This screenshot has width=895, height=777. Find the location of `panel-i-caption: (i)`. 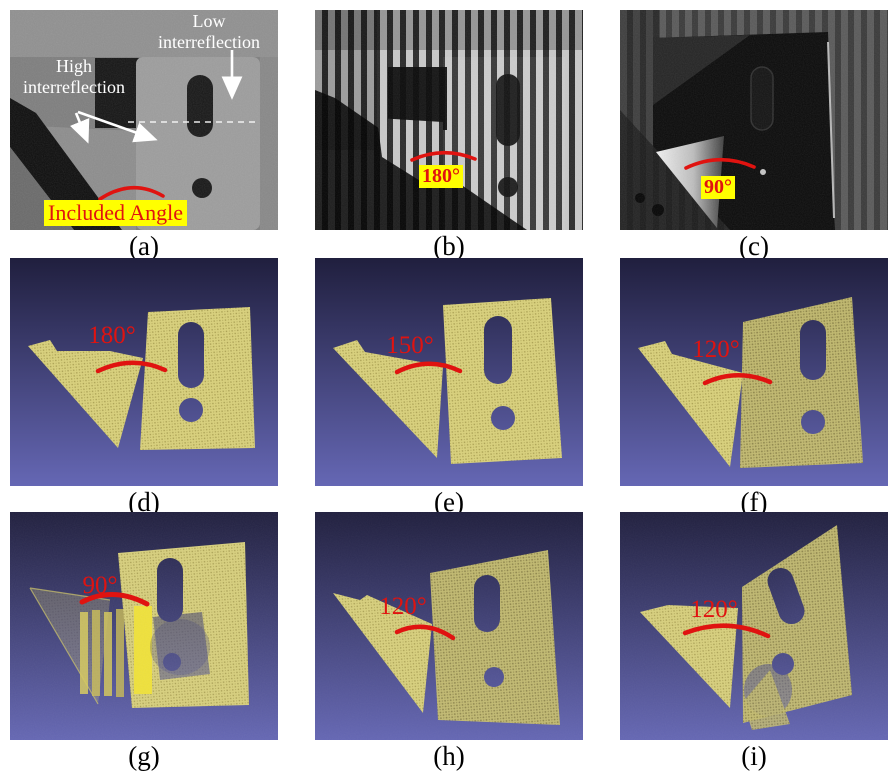

panel-i-caption: (i) is located at coordinates (754, 756).